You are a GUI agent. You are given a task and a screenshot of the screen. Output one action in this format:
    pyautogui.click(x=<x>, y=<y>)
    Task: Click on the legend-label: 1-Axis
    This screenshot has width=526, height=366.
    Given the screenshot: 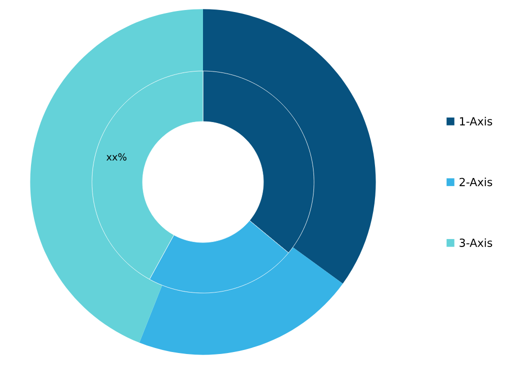 What is the action you would take?
    pyautogui.click(x=476, y=121)
    